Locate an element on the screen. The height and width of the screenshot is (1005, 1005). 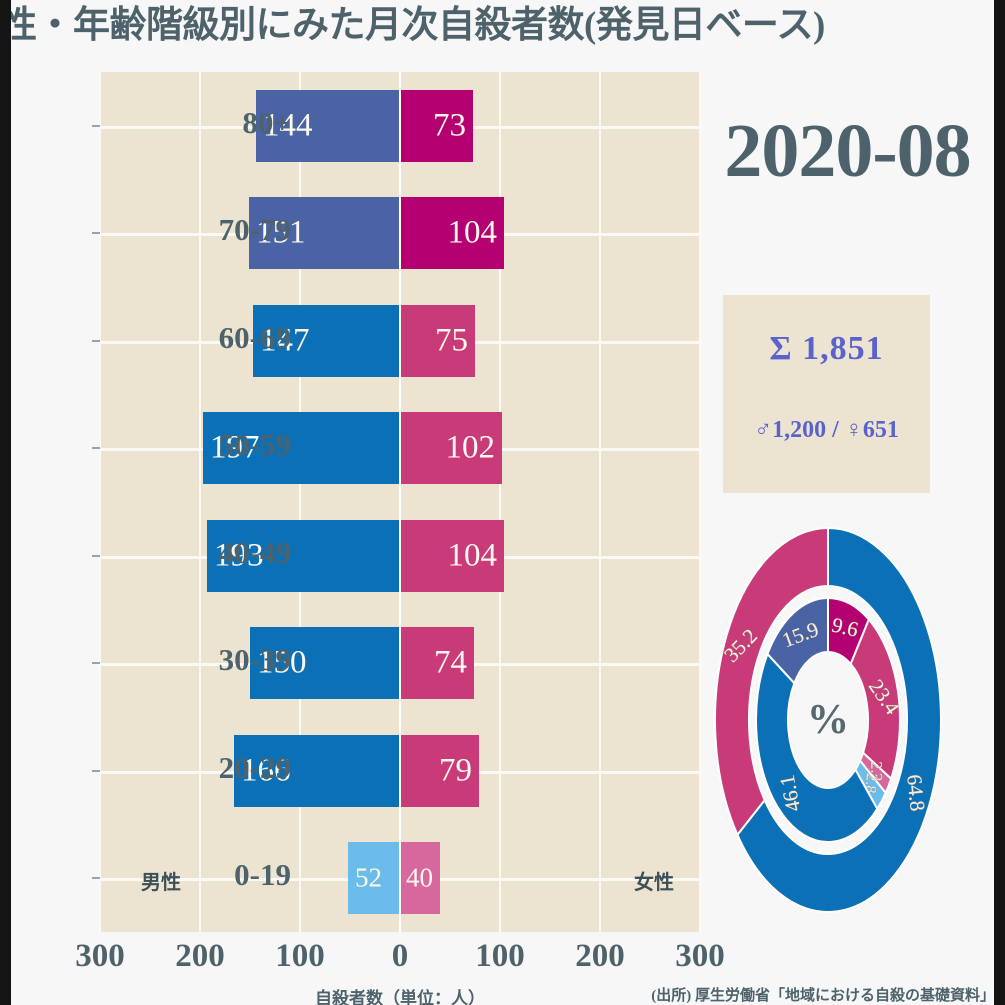
bar-male: 52 is located at coordinates (374, 878).